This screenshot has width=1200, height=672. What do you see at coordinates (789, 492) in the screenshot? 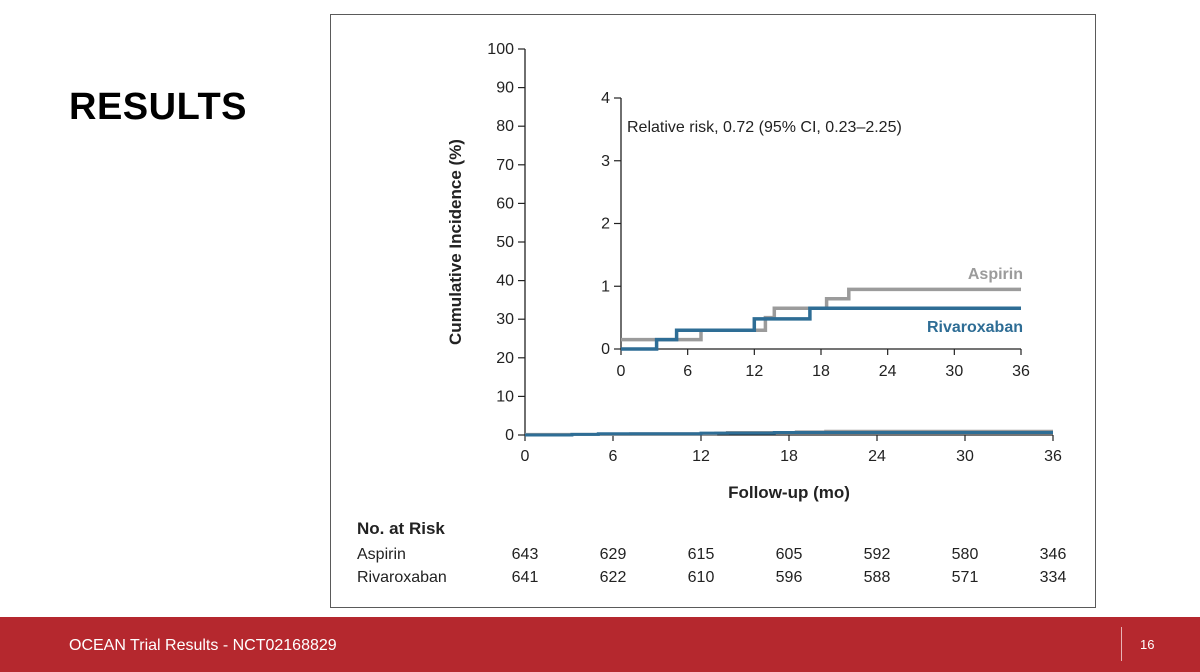
I see `x-axis-label: Follow-up (mo)` at bounding box center [789, 492].